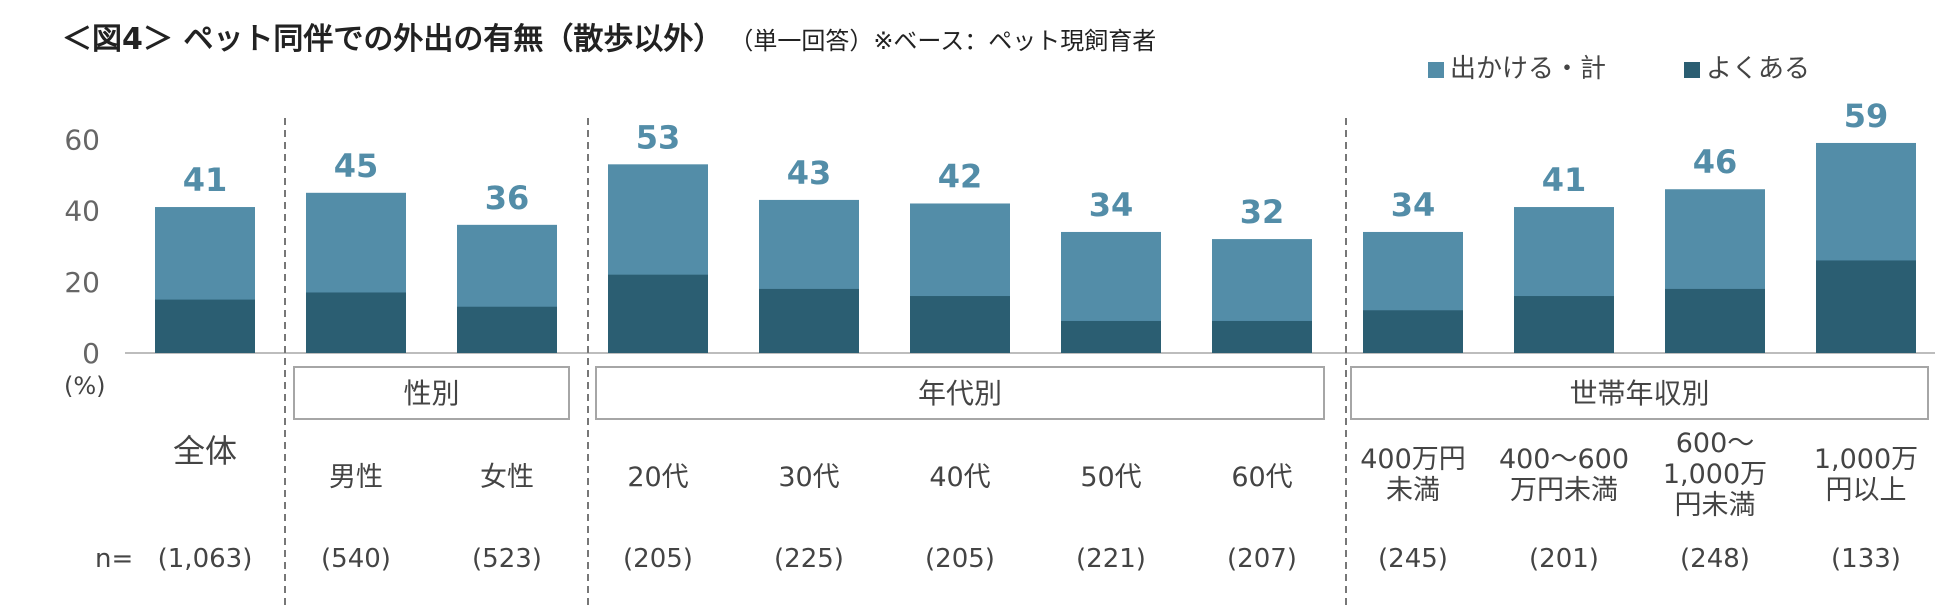 The width and height of the screenshot is (1950, 610). I want to click on n-count-label: (245), so click(1413, 559).